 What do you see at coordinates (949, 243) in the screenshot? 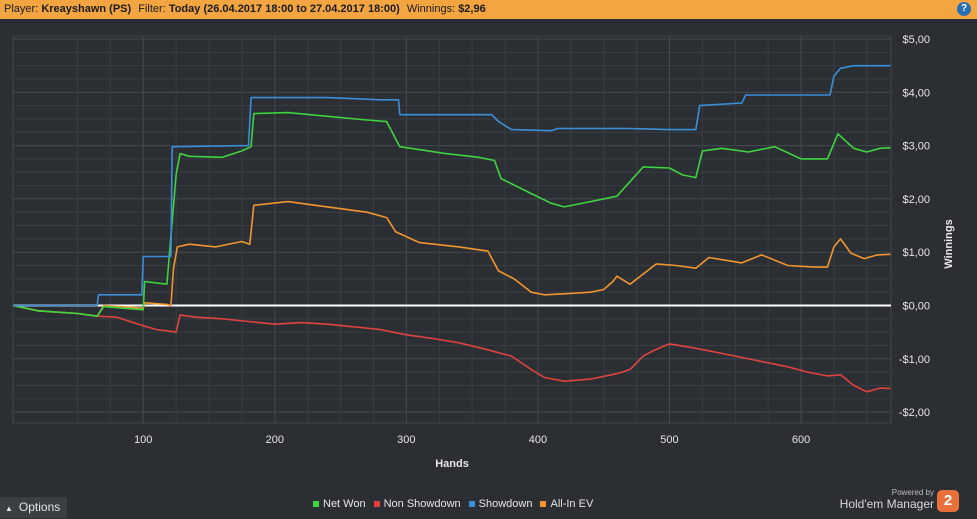
I see `y-axis-label: Winnings` at bounding box center [949, 243].